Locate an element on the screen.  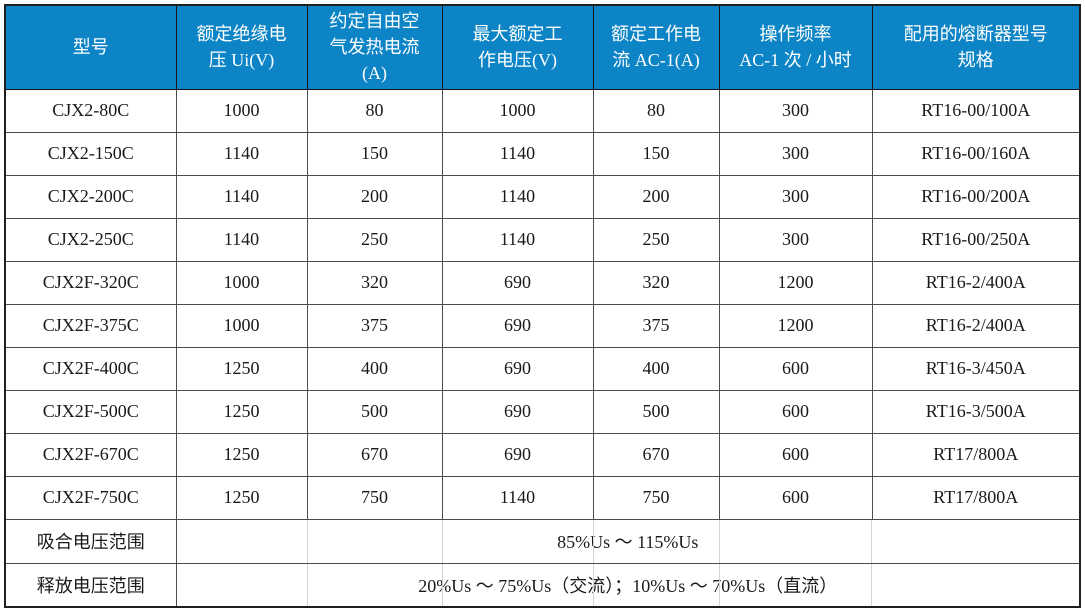
column-header-model: 型号 is located at coordinates (90, 47).